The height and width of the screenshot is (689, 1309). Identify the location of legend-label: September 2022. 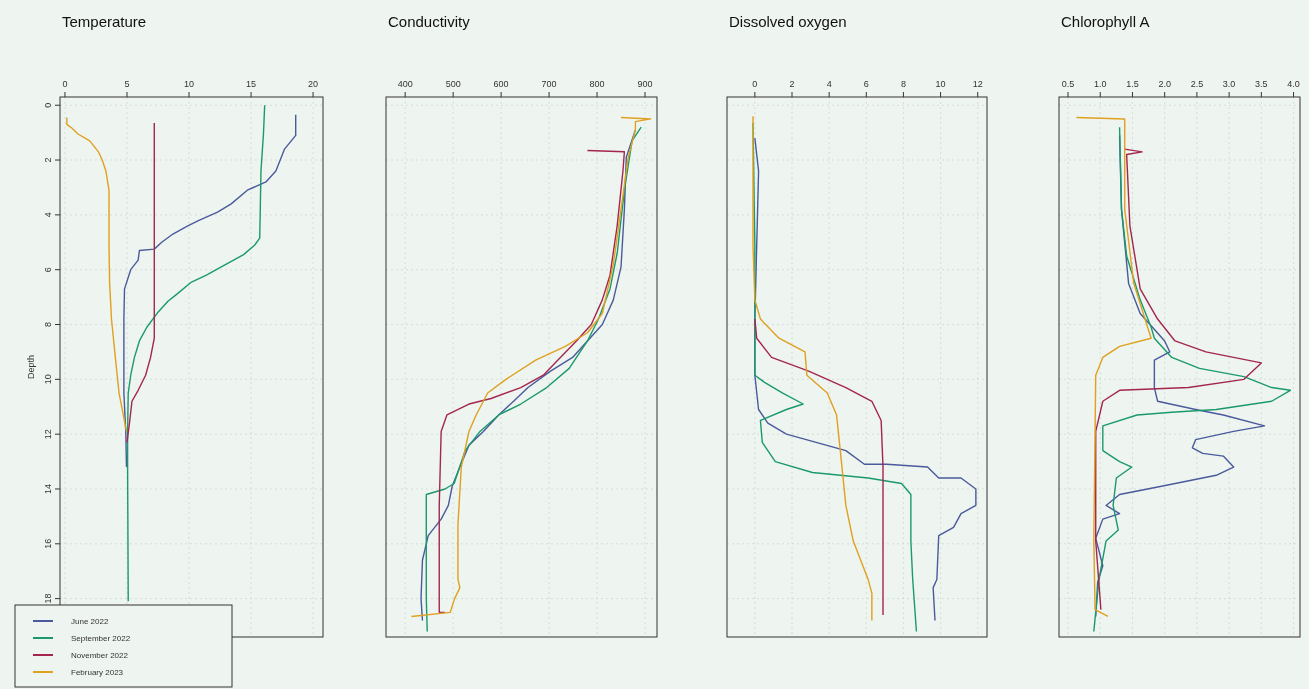
(101, 638).